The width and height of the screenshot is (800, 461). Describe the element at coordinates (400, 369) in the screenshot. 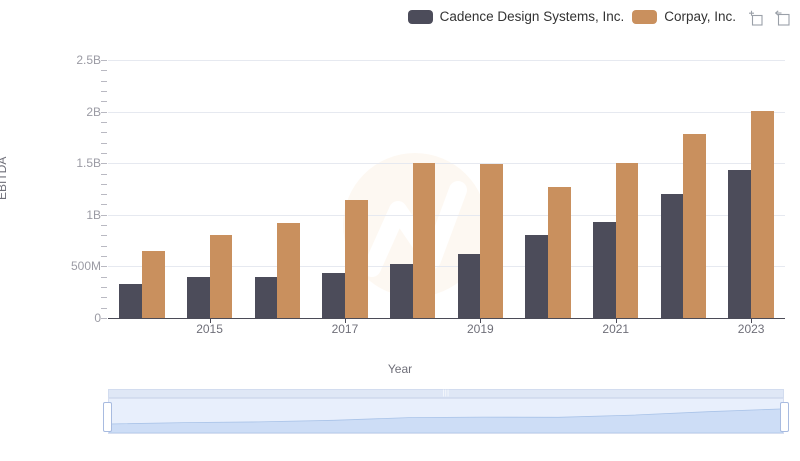

I see `x-axis-title: Year` at that location.